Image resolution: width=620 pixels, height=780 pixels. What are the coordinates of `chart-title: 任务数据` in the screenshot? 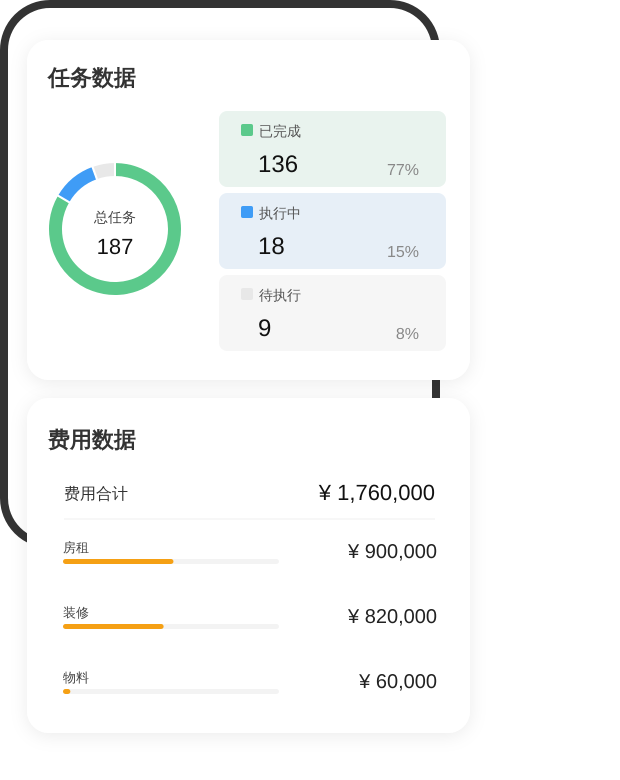 It's located at (91, 77).